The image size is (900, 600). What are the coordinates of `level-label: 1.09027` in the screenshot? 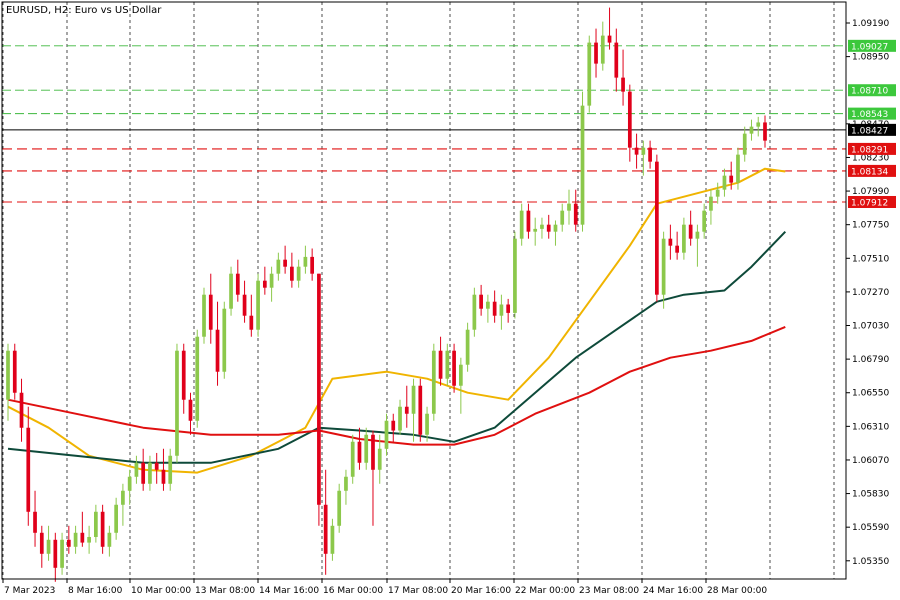 It's located at (869, 47).